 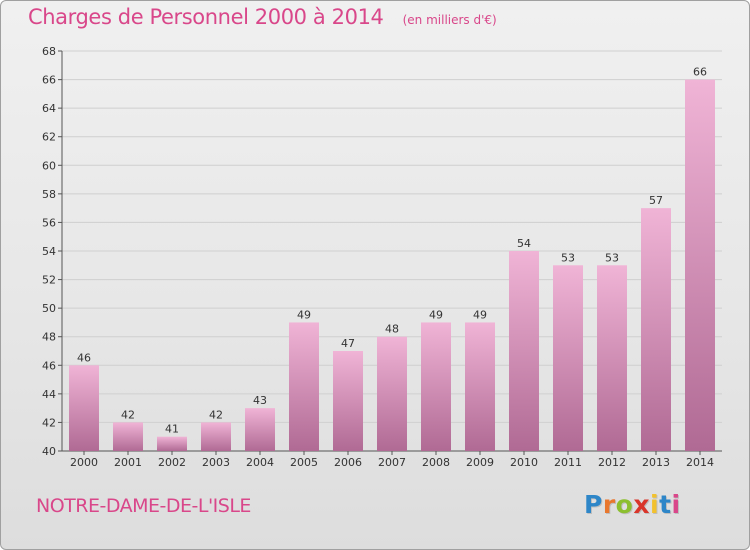 What do you see at coordinates (172, 429) in the screenshot?
I see `bar-value-label: 41` at bounding box center [172, 429].